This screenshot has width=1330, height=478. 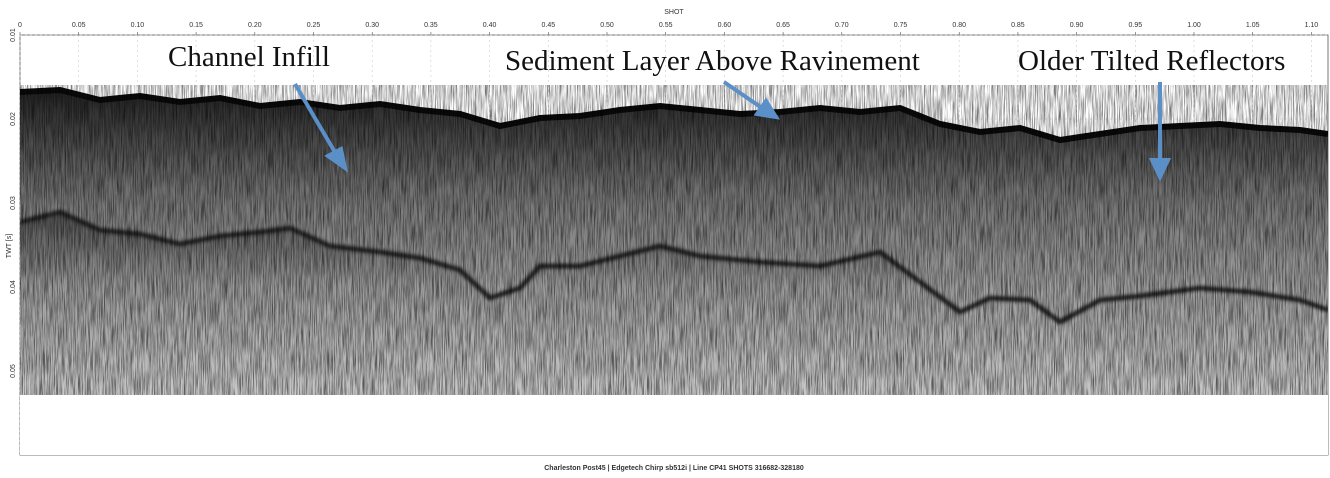 I want to click on x-tick-label: 0.95, so click(x=1135, y=25).